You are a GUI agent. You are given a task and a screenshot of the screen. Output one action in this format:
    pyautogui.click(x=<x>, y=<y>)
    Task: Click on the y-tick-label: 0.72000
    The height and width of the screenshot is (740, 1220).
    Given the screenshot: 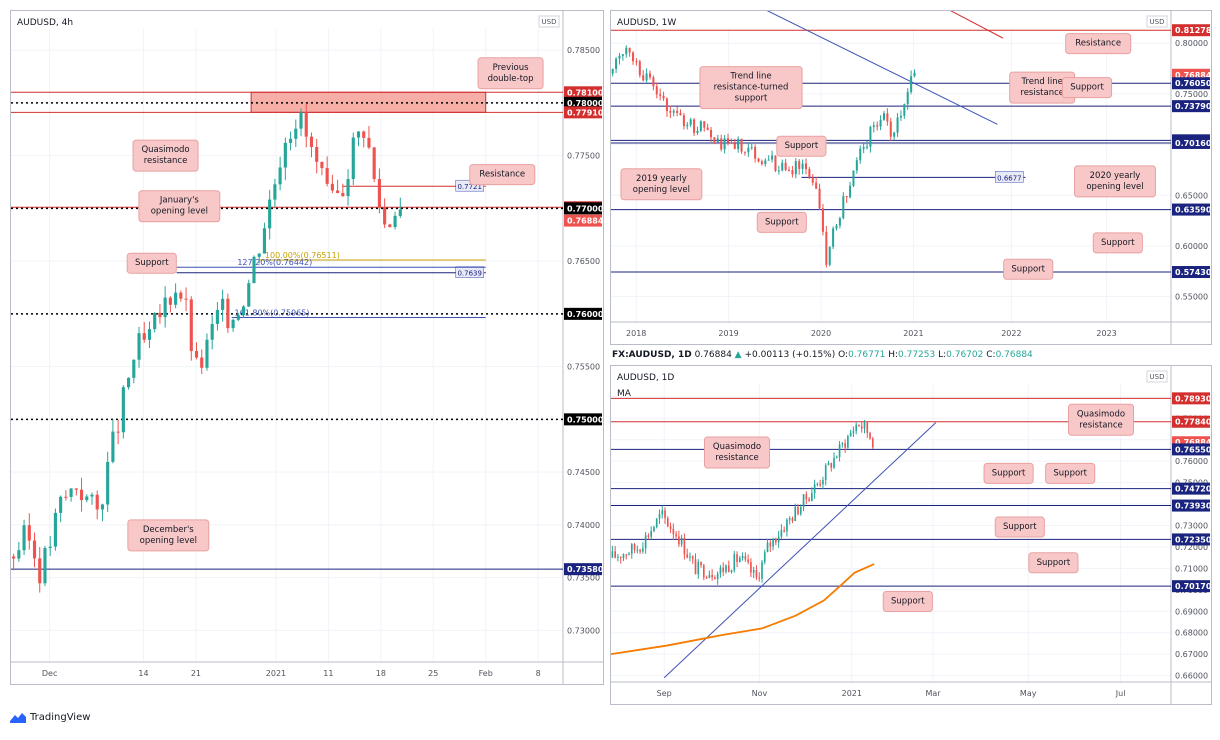 What is the action you would take?
    pyautogui.click(x=1191, y=547)
    